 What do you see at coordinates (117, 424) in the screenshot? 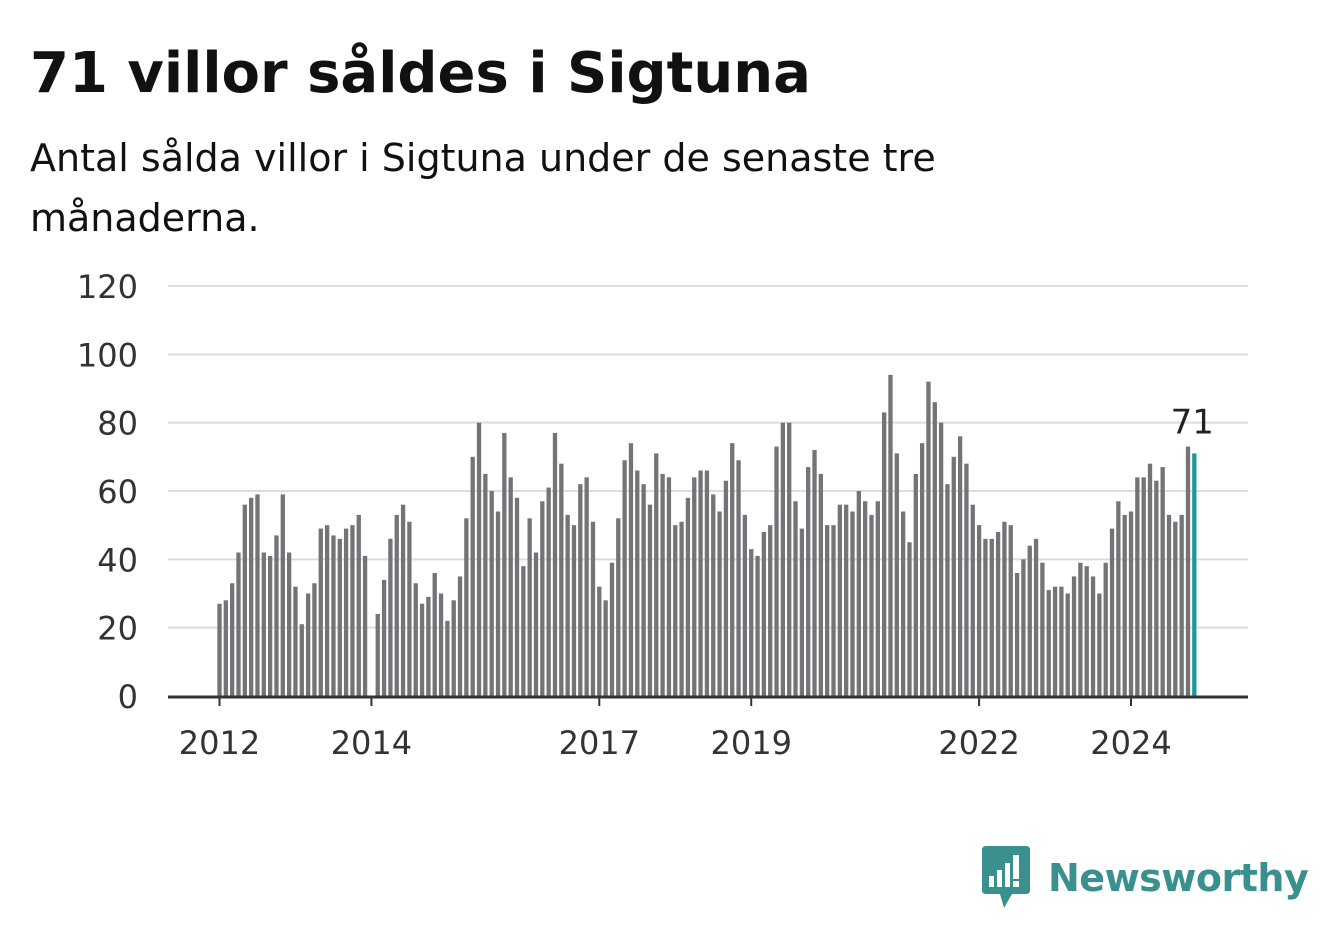
I see `y-tick-label: 80` at bounding box center [117, 424].